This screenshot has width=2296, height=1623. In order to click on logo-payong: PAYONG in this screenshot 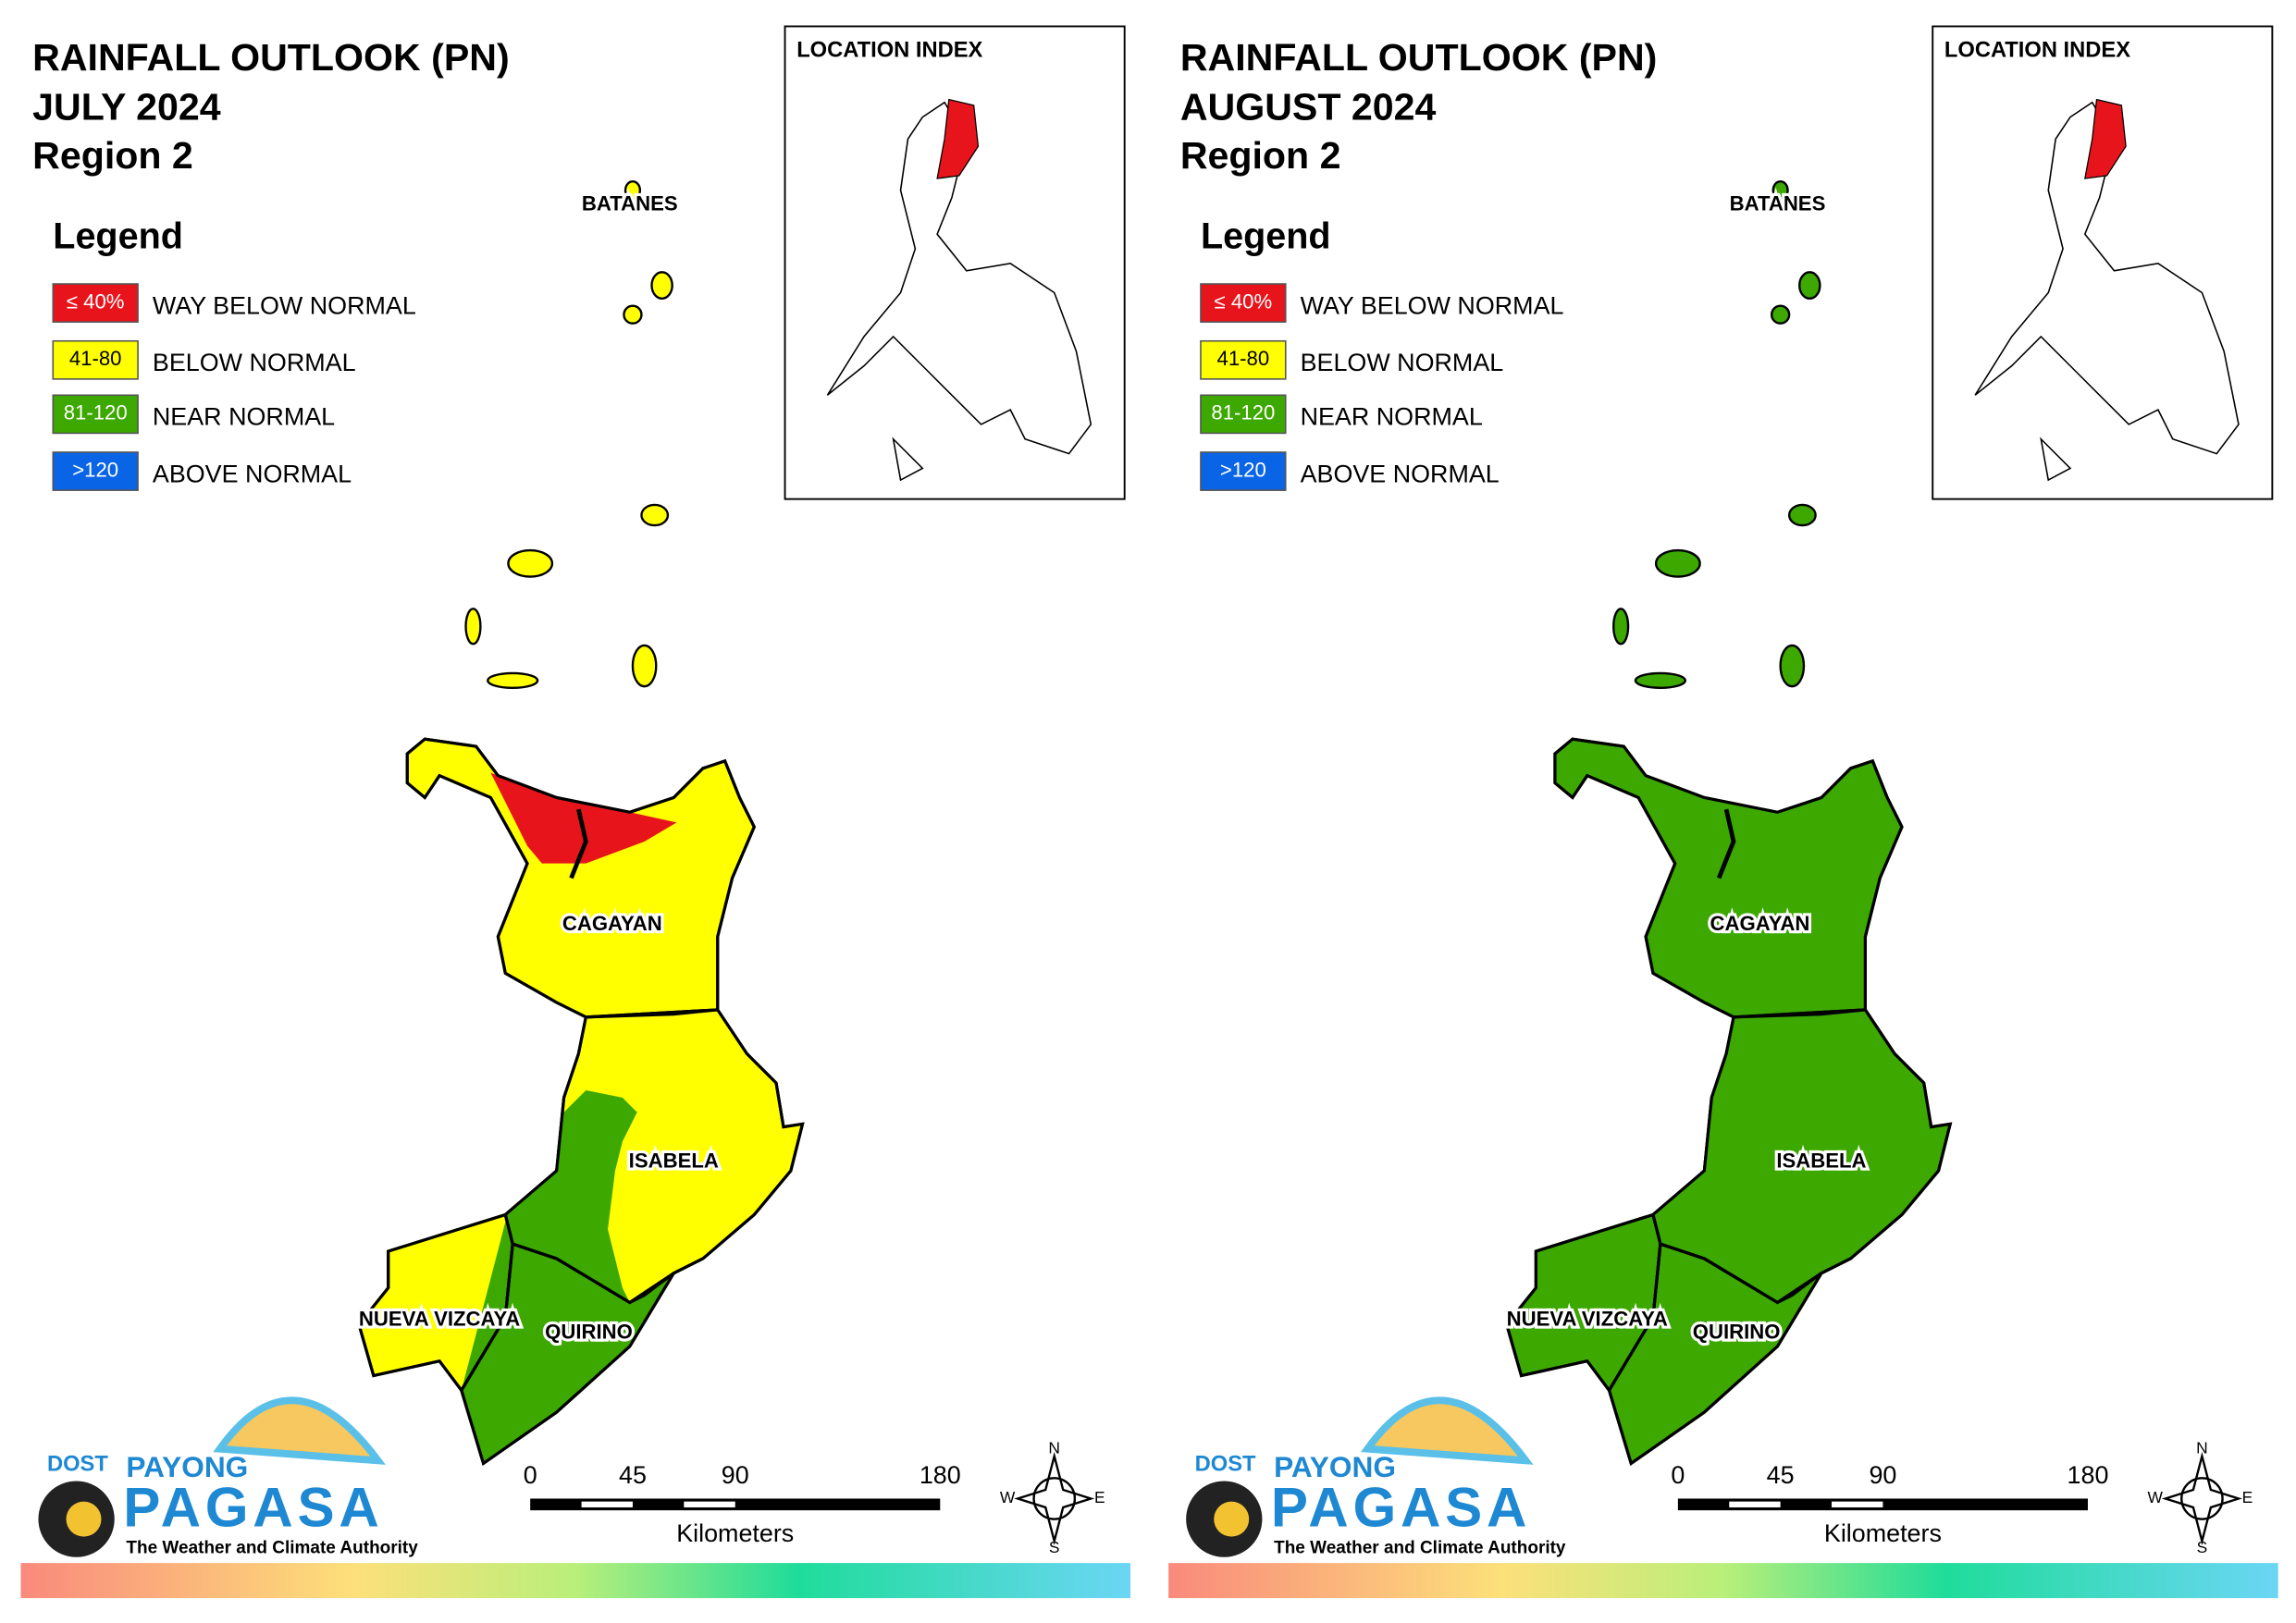, I will do `click(1335, 1466)`.